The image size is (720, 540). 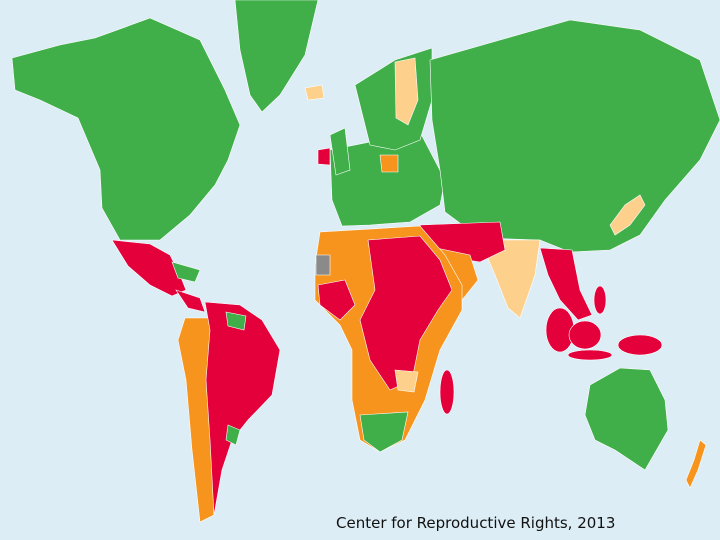 What do you see at coordinates (590, 355) in the screenshot?
I see `java` at bounding box center [590, 355].